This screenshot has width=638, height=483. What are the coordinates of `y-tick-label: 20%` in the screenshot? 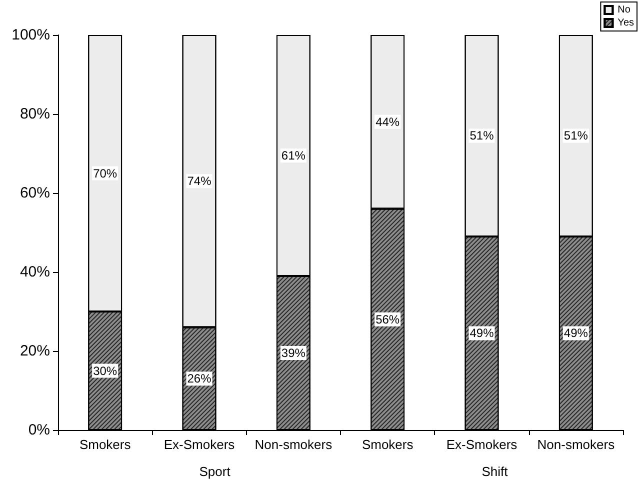 It's located at (35, 351).